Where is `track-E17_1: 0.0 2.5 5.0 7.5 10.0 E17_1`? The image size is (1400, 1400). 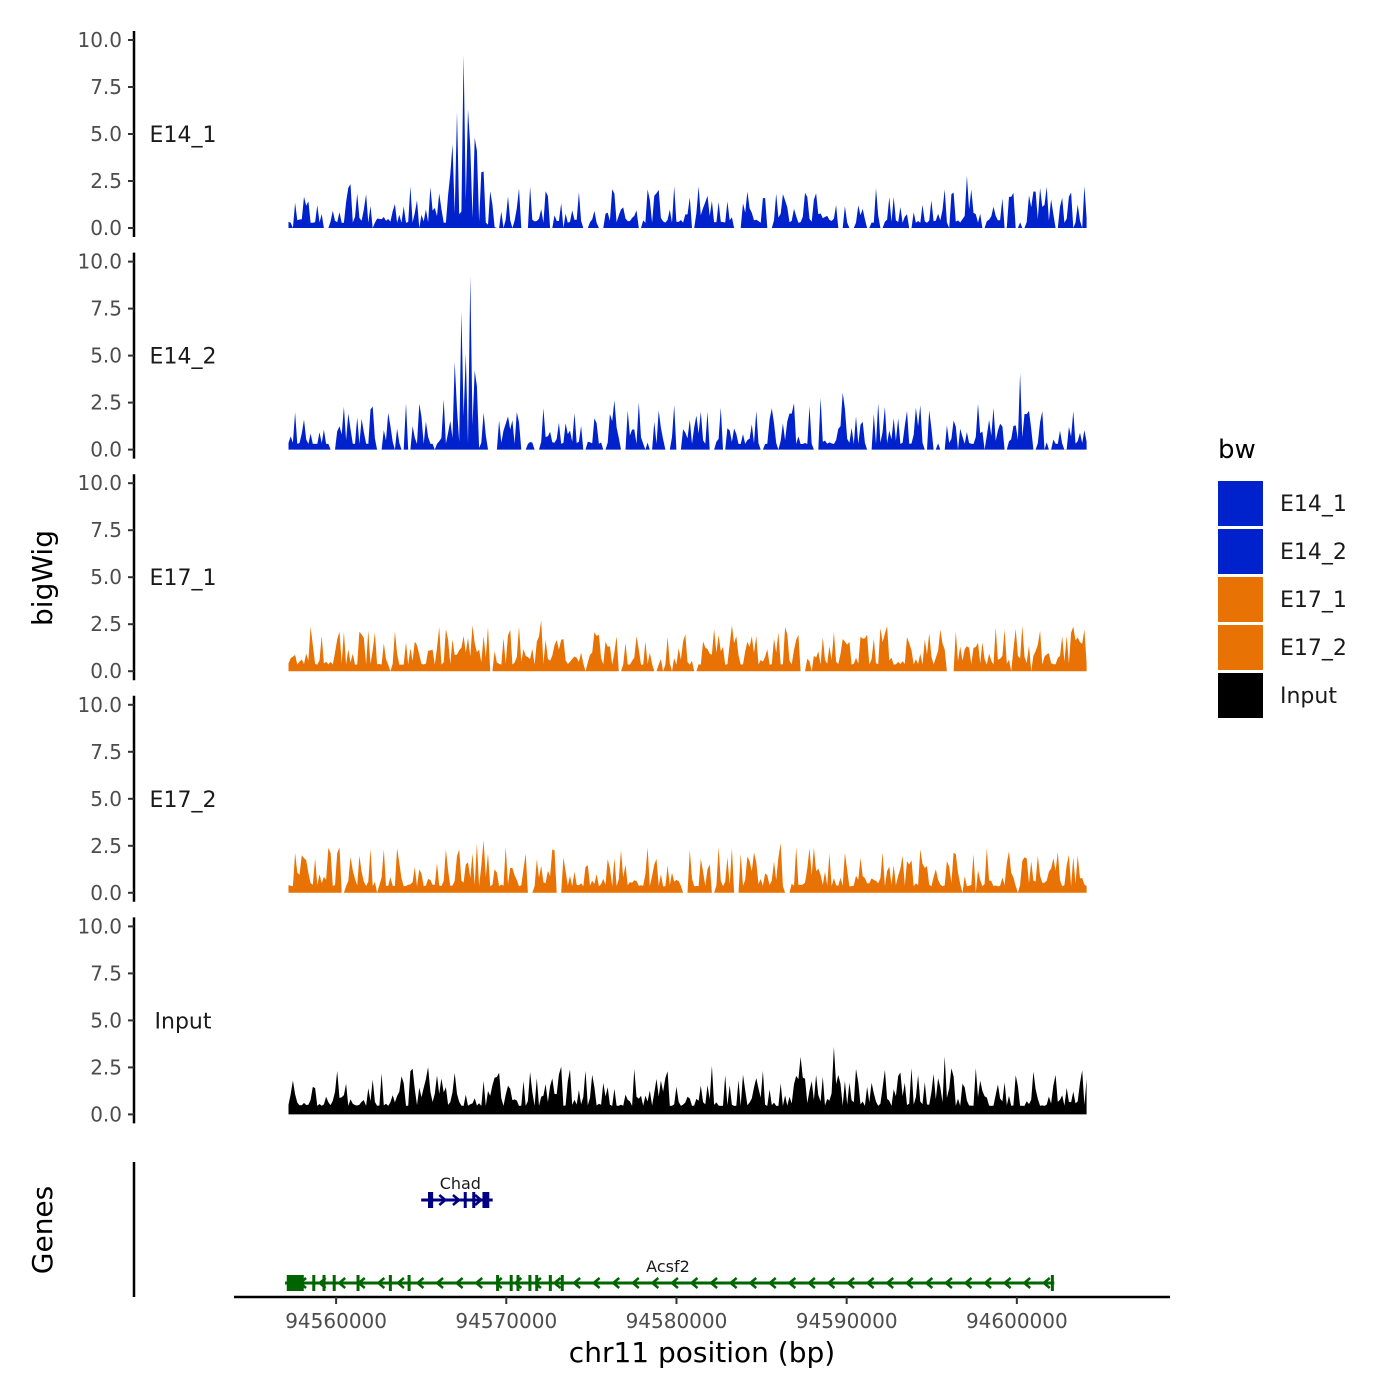
track-E17_1: 0.0 2.5 5.0 7.5 10.0 E17_1 is located at coordinates (582, 577).